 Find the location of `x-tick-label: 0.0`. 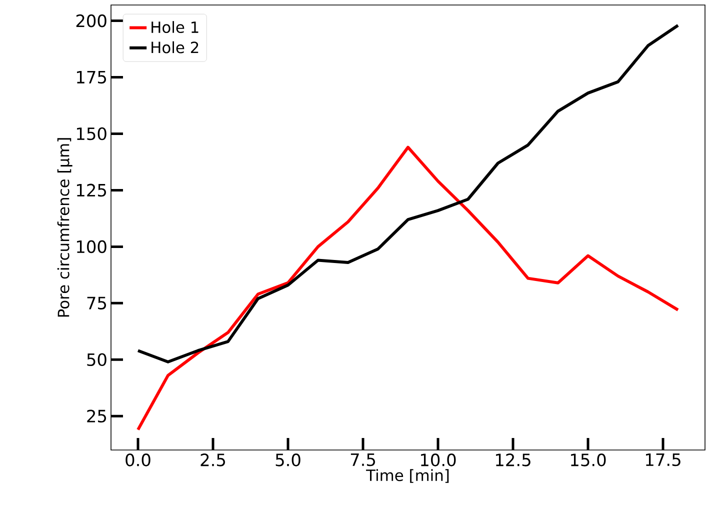

x-tick-label: 0.0 is located at coordinates (138, 460).